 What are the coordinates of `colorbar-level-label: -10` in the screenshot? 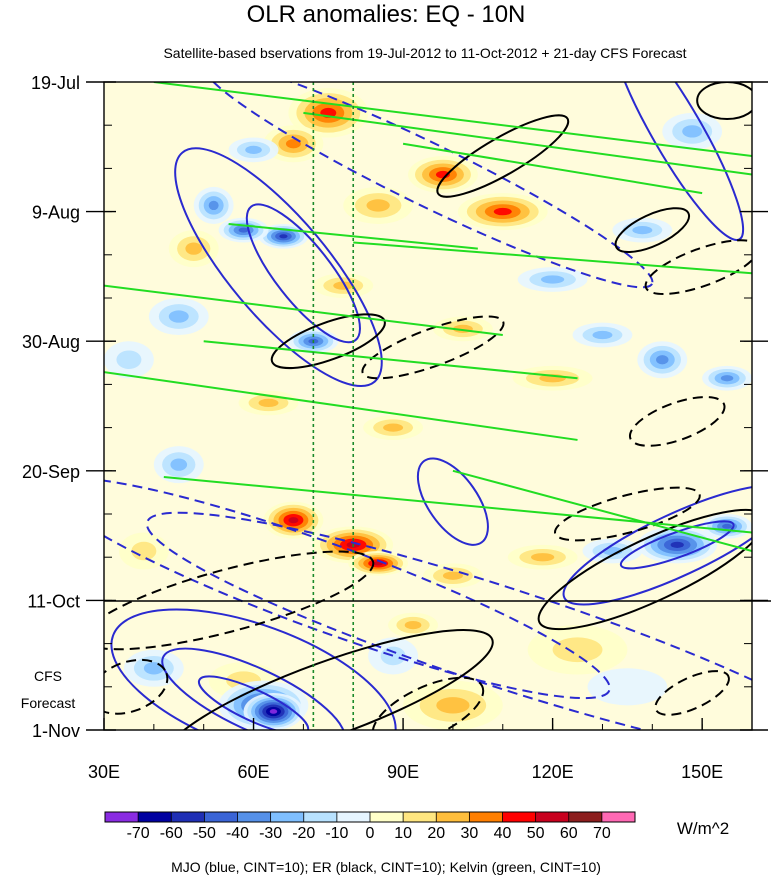 It's located at (336, 833).